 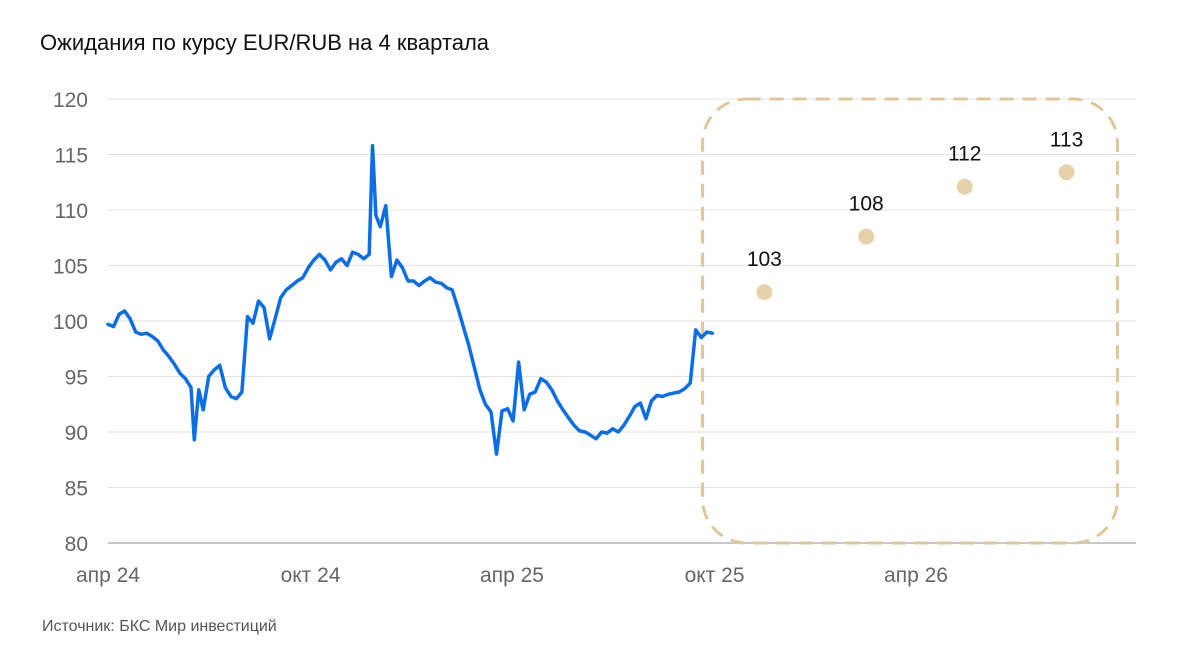 I want to click on forecast-data-label: 112, so click(x=964, y=154).